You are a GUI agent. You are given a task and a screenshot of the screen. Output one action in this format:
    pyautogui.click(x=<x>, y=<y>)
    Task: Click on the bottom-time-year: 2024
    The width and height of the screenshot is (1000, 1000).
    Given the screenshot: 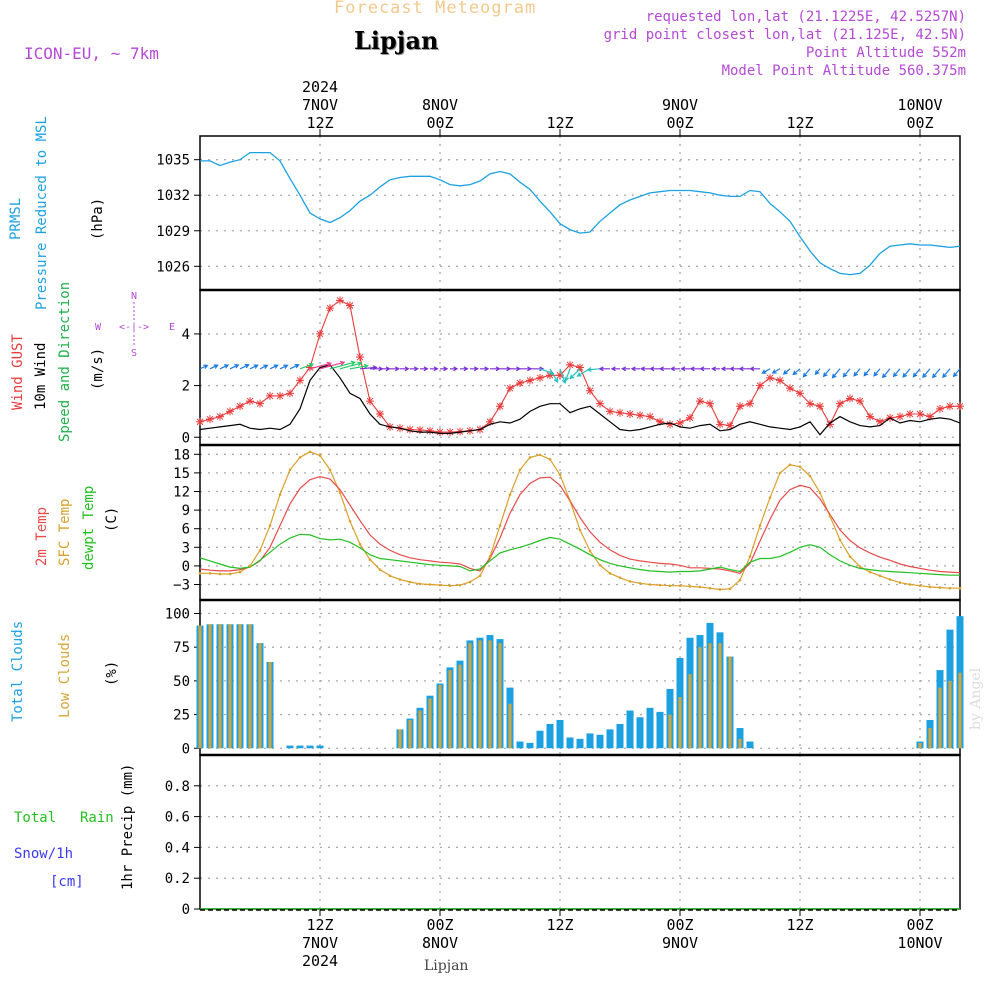 What is the action you would take?
    pyautogui.click(x=320, y=961)
    